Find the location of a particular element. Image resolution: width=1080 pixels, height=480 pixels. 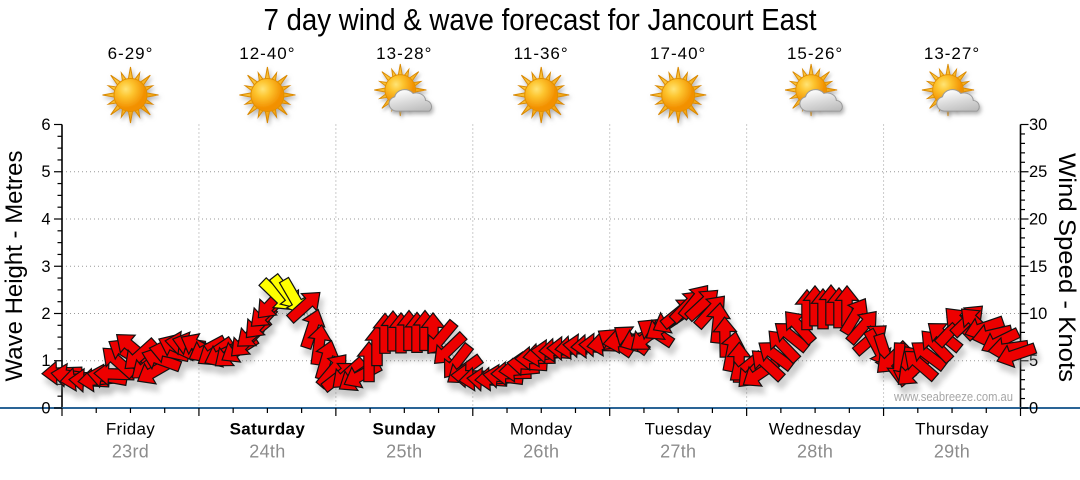

svg-text: 27th is located at coordinates (678, 452).